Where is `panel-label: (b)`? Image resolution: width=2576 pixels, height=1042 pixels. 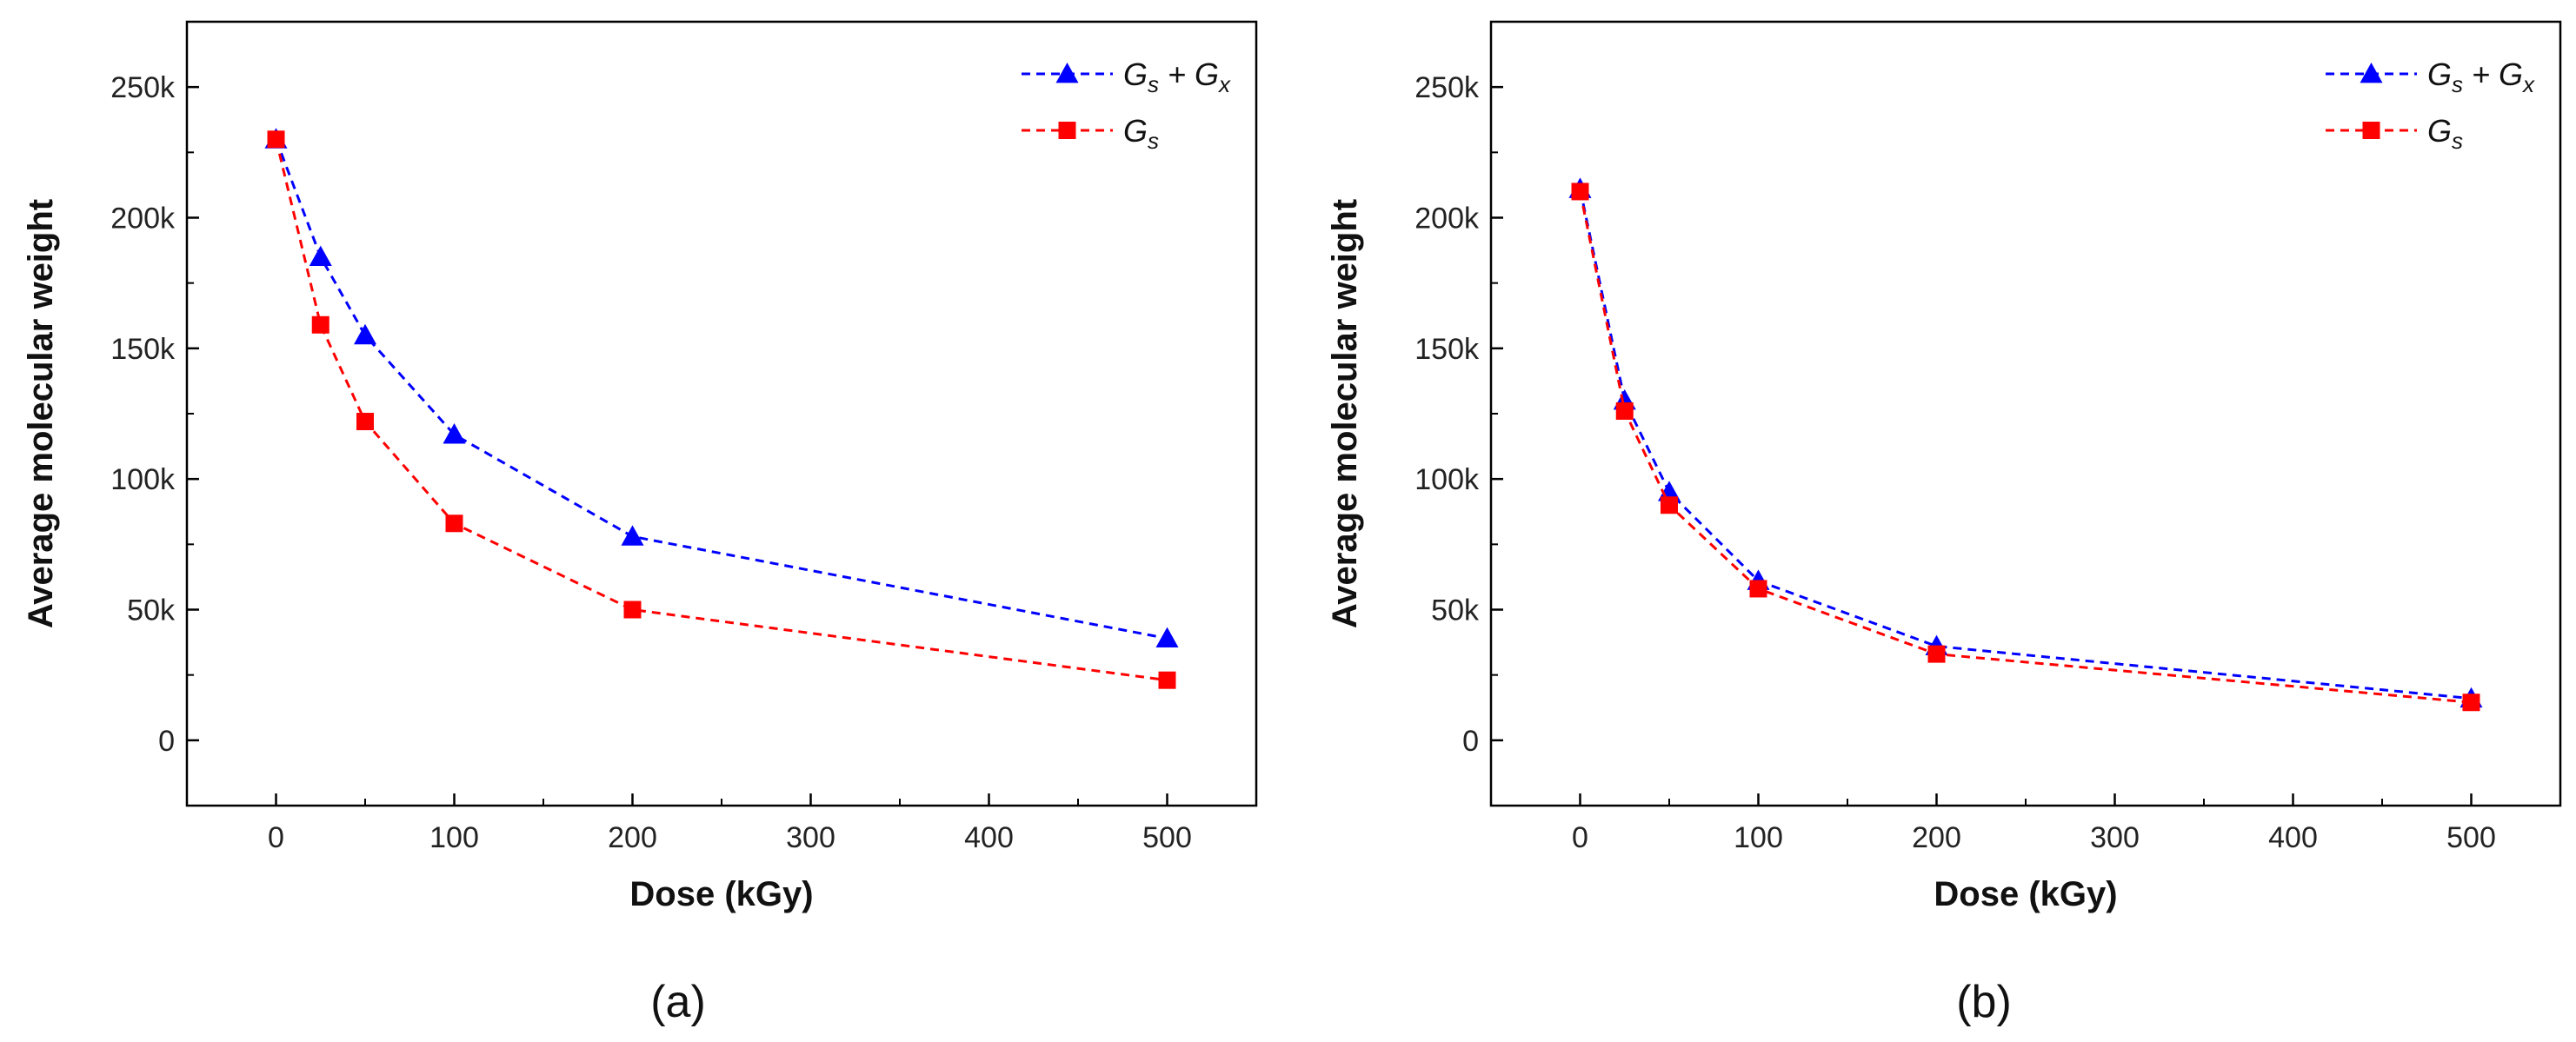
panel-label: (b) is located at coordinates (1984, 1002).